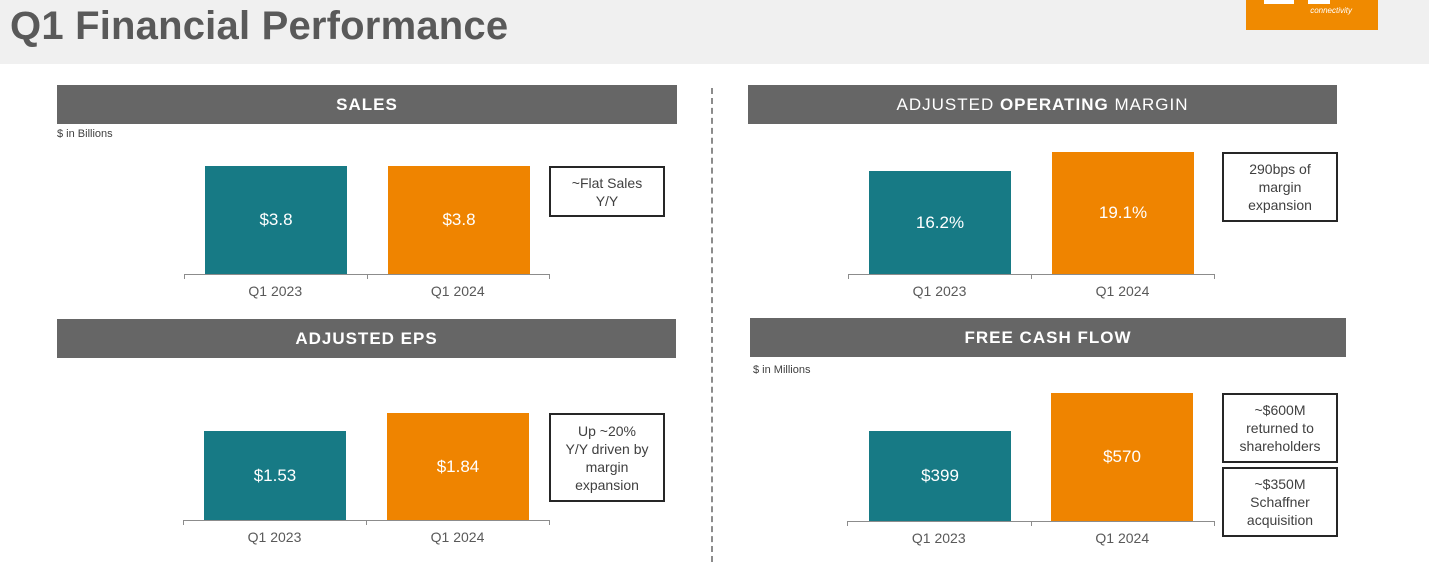  I want to click on sales-category-label: Q1 2024, so click(457, 291).